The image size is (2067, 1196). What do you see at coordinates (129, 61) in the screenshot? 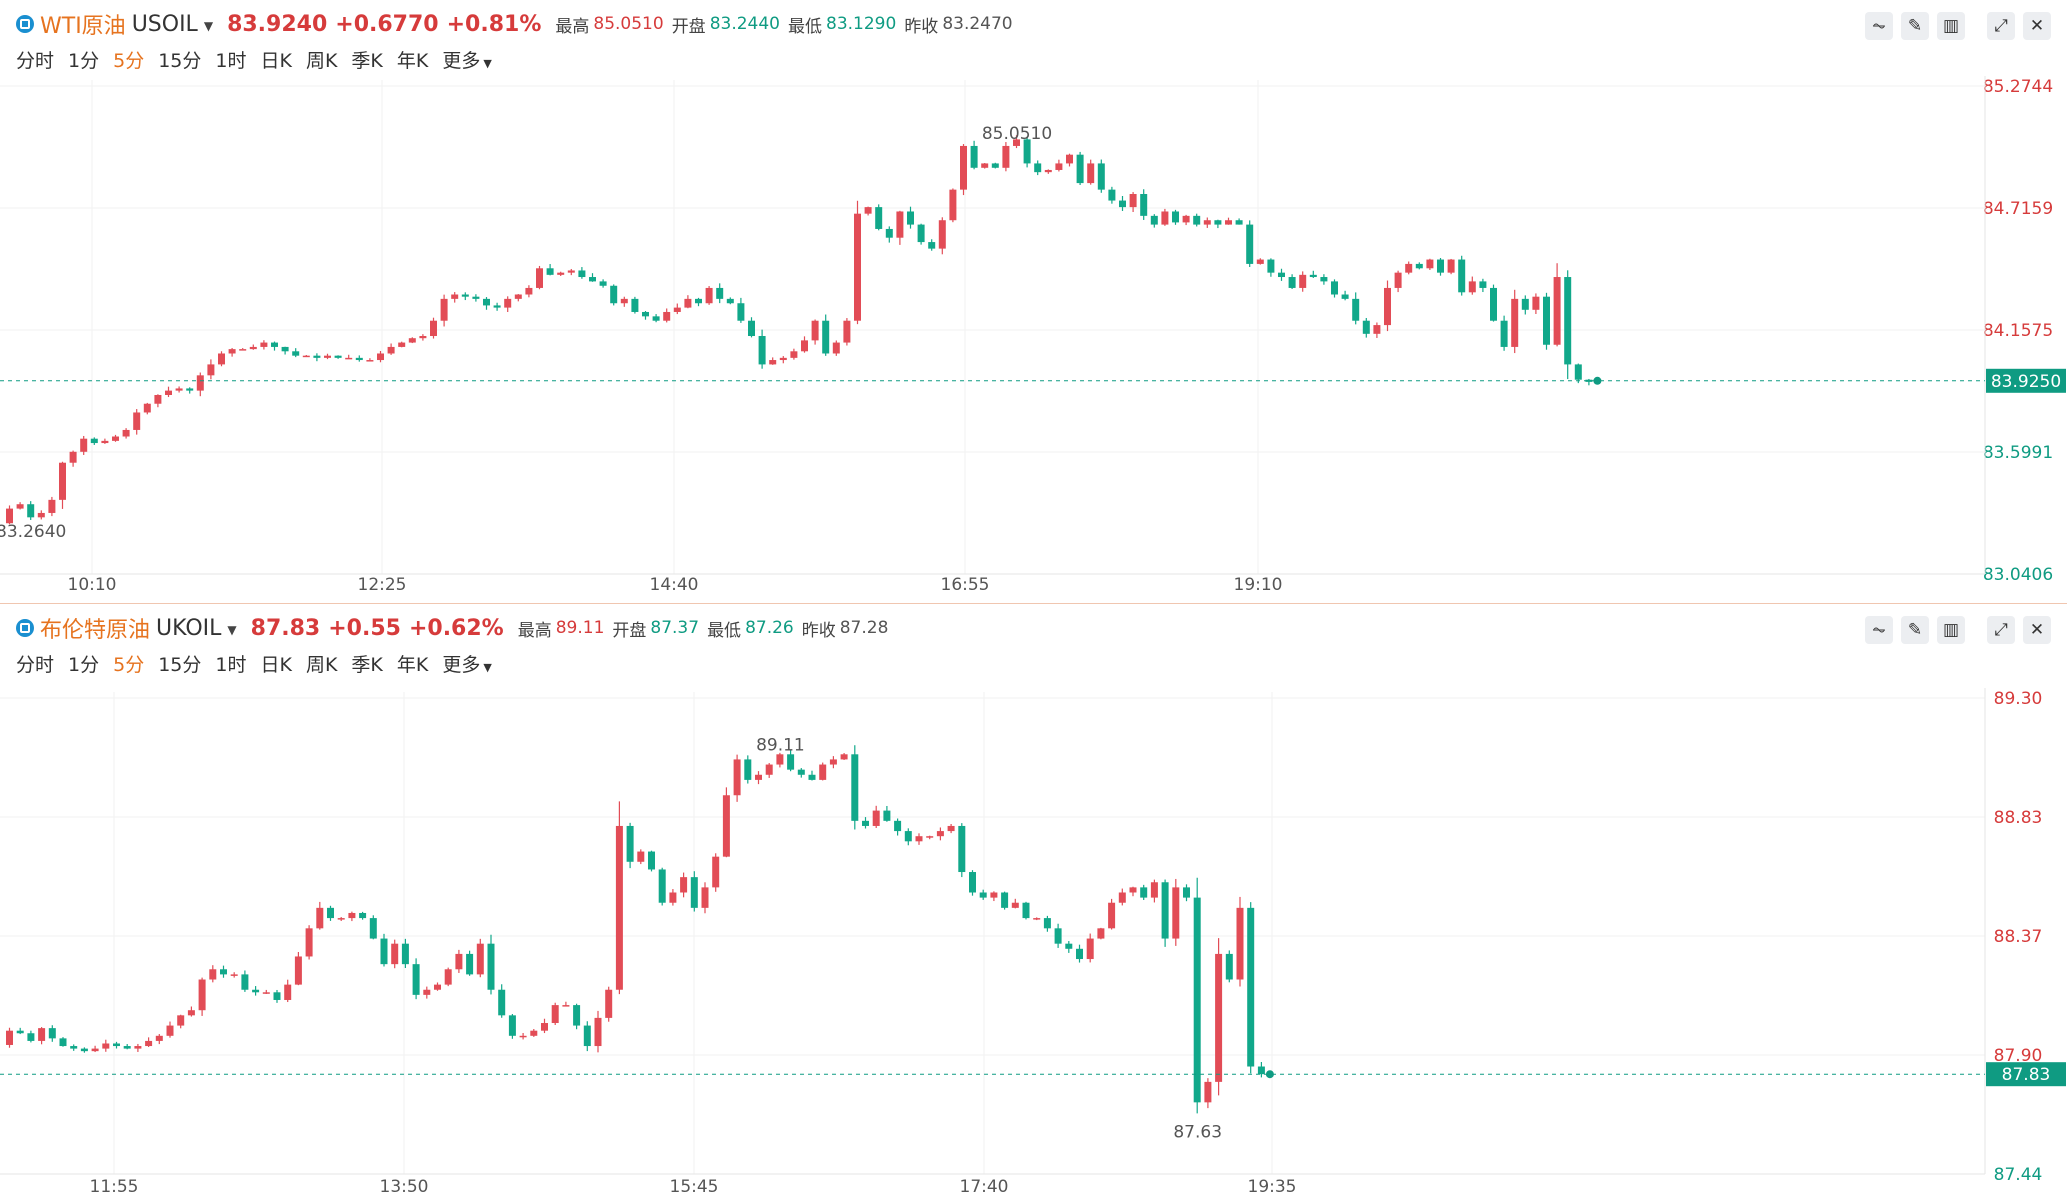
I see `tab-5min: 5分` at bounding box center [129, 61].